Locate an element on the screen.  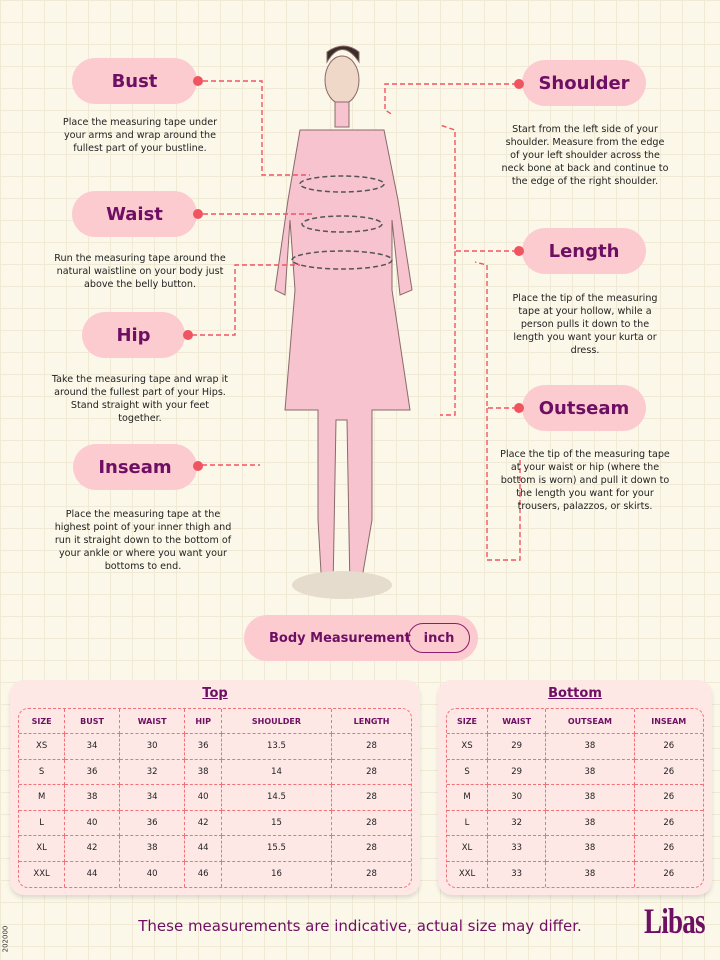
table-row: S 36 32 38 14 28 is located at coordinates (215, 772).